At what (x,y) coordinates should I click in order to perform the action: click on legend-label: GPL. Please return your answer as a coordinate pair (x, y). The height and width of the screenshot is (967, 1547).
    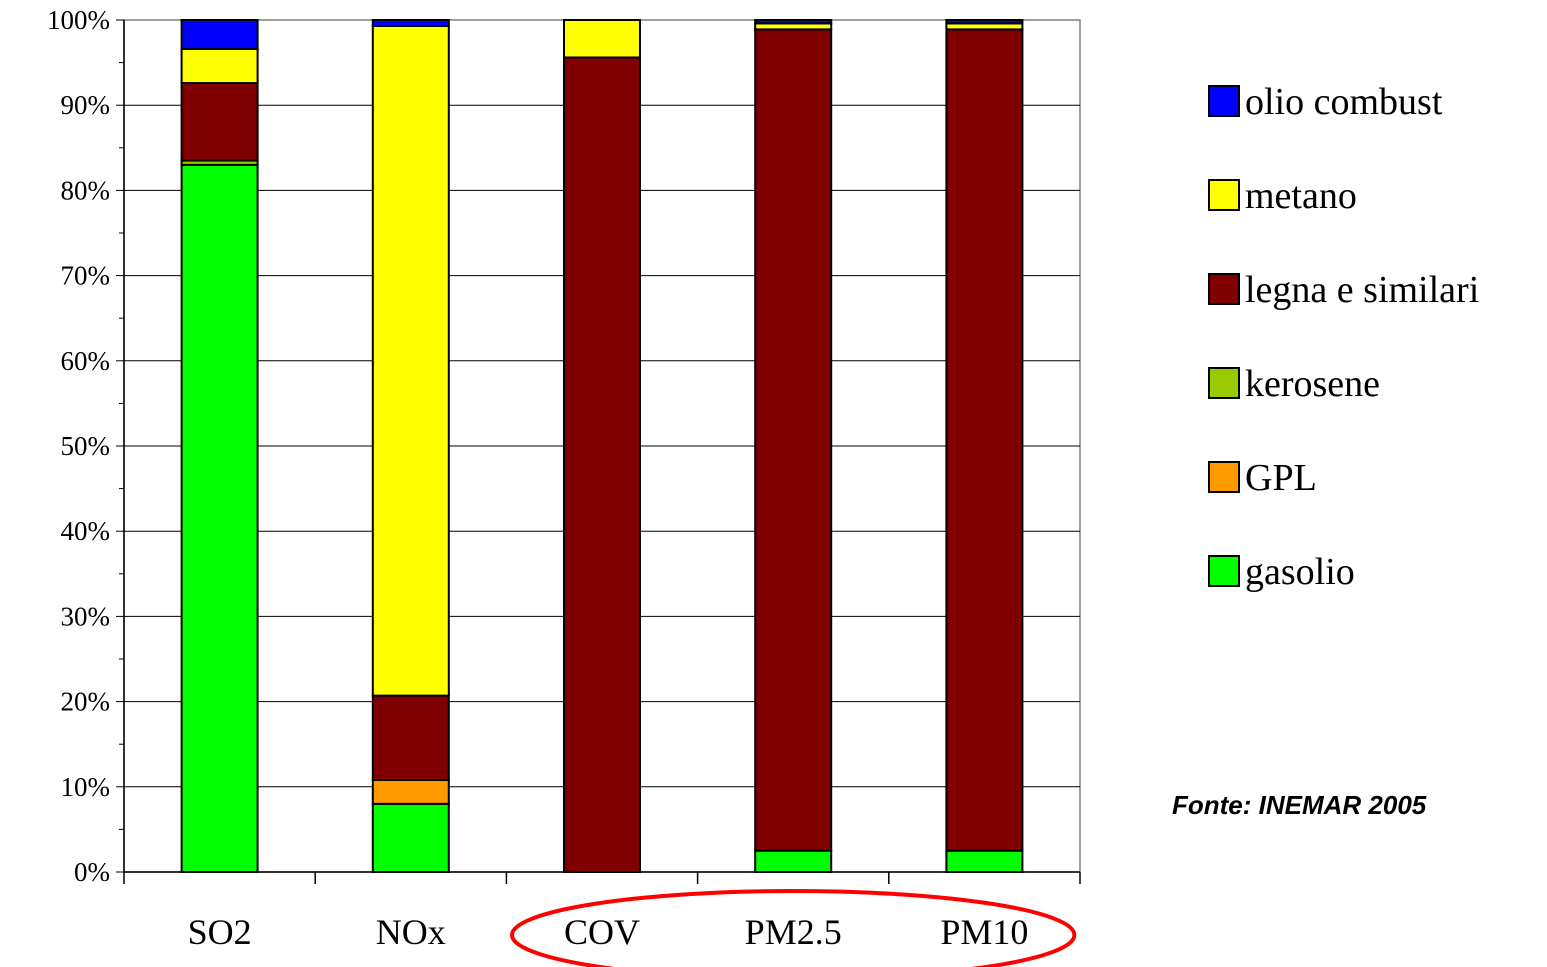
    Looking at the image, I should click on (1281, 478).